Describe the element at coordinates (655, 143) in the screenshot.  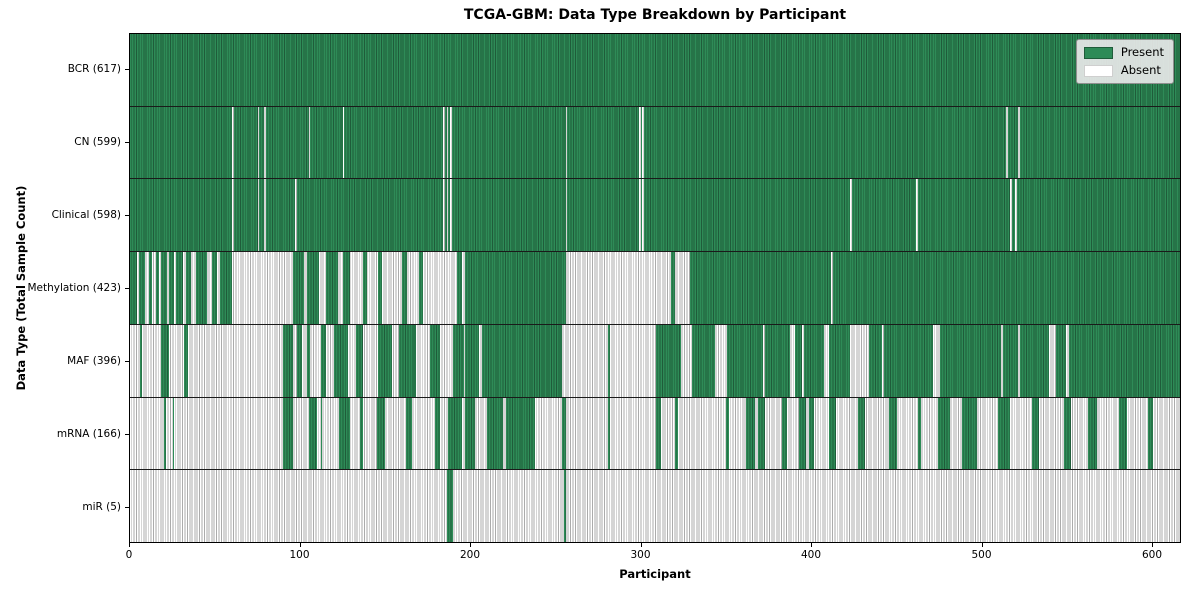
I see `heatmap-row-cn` at that location.